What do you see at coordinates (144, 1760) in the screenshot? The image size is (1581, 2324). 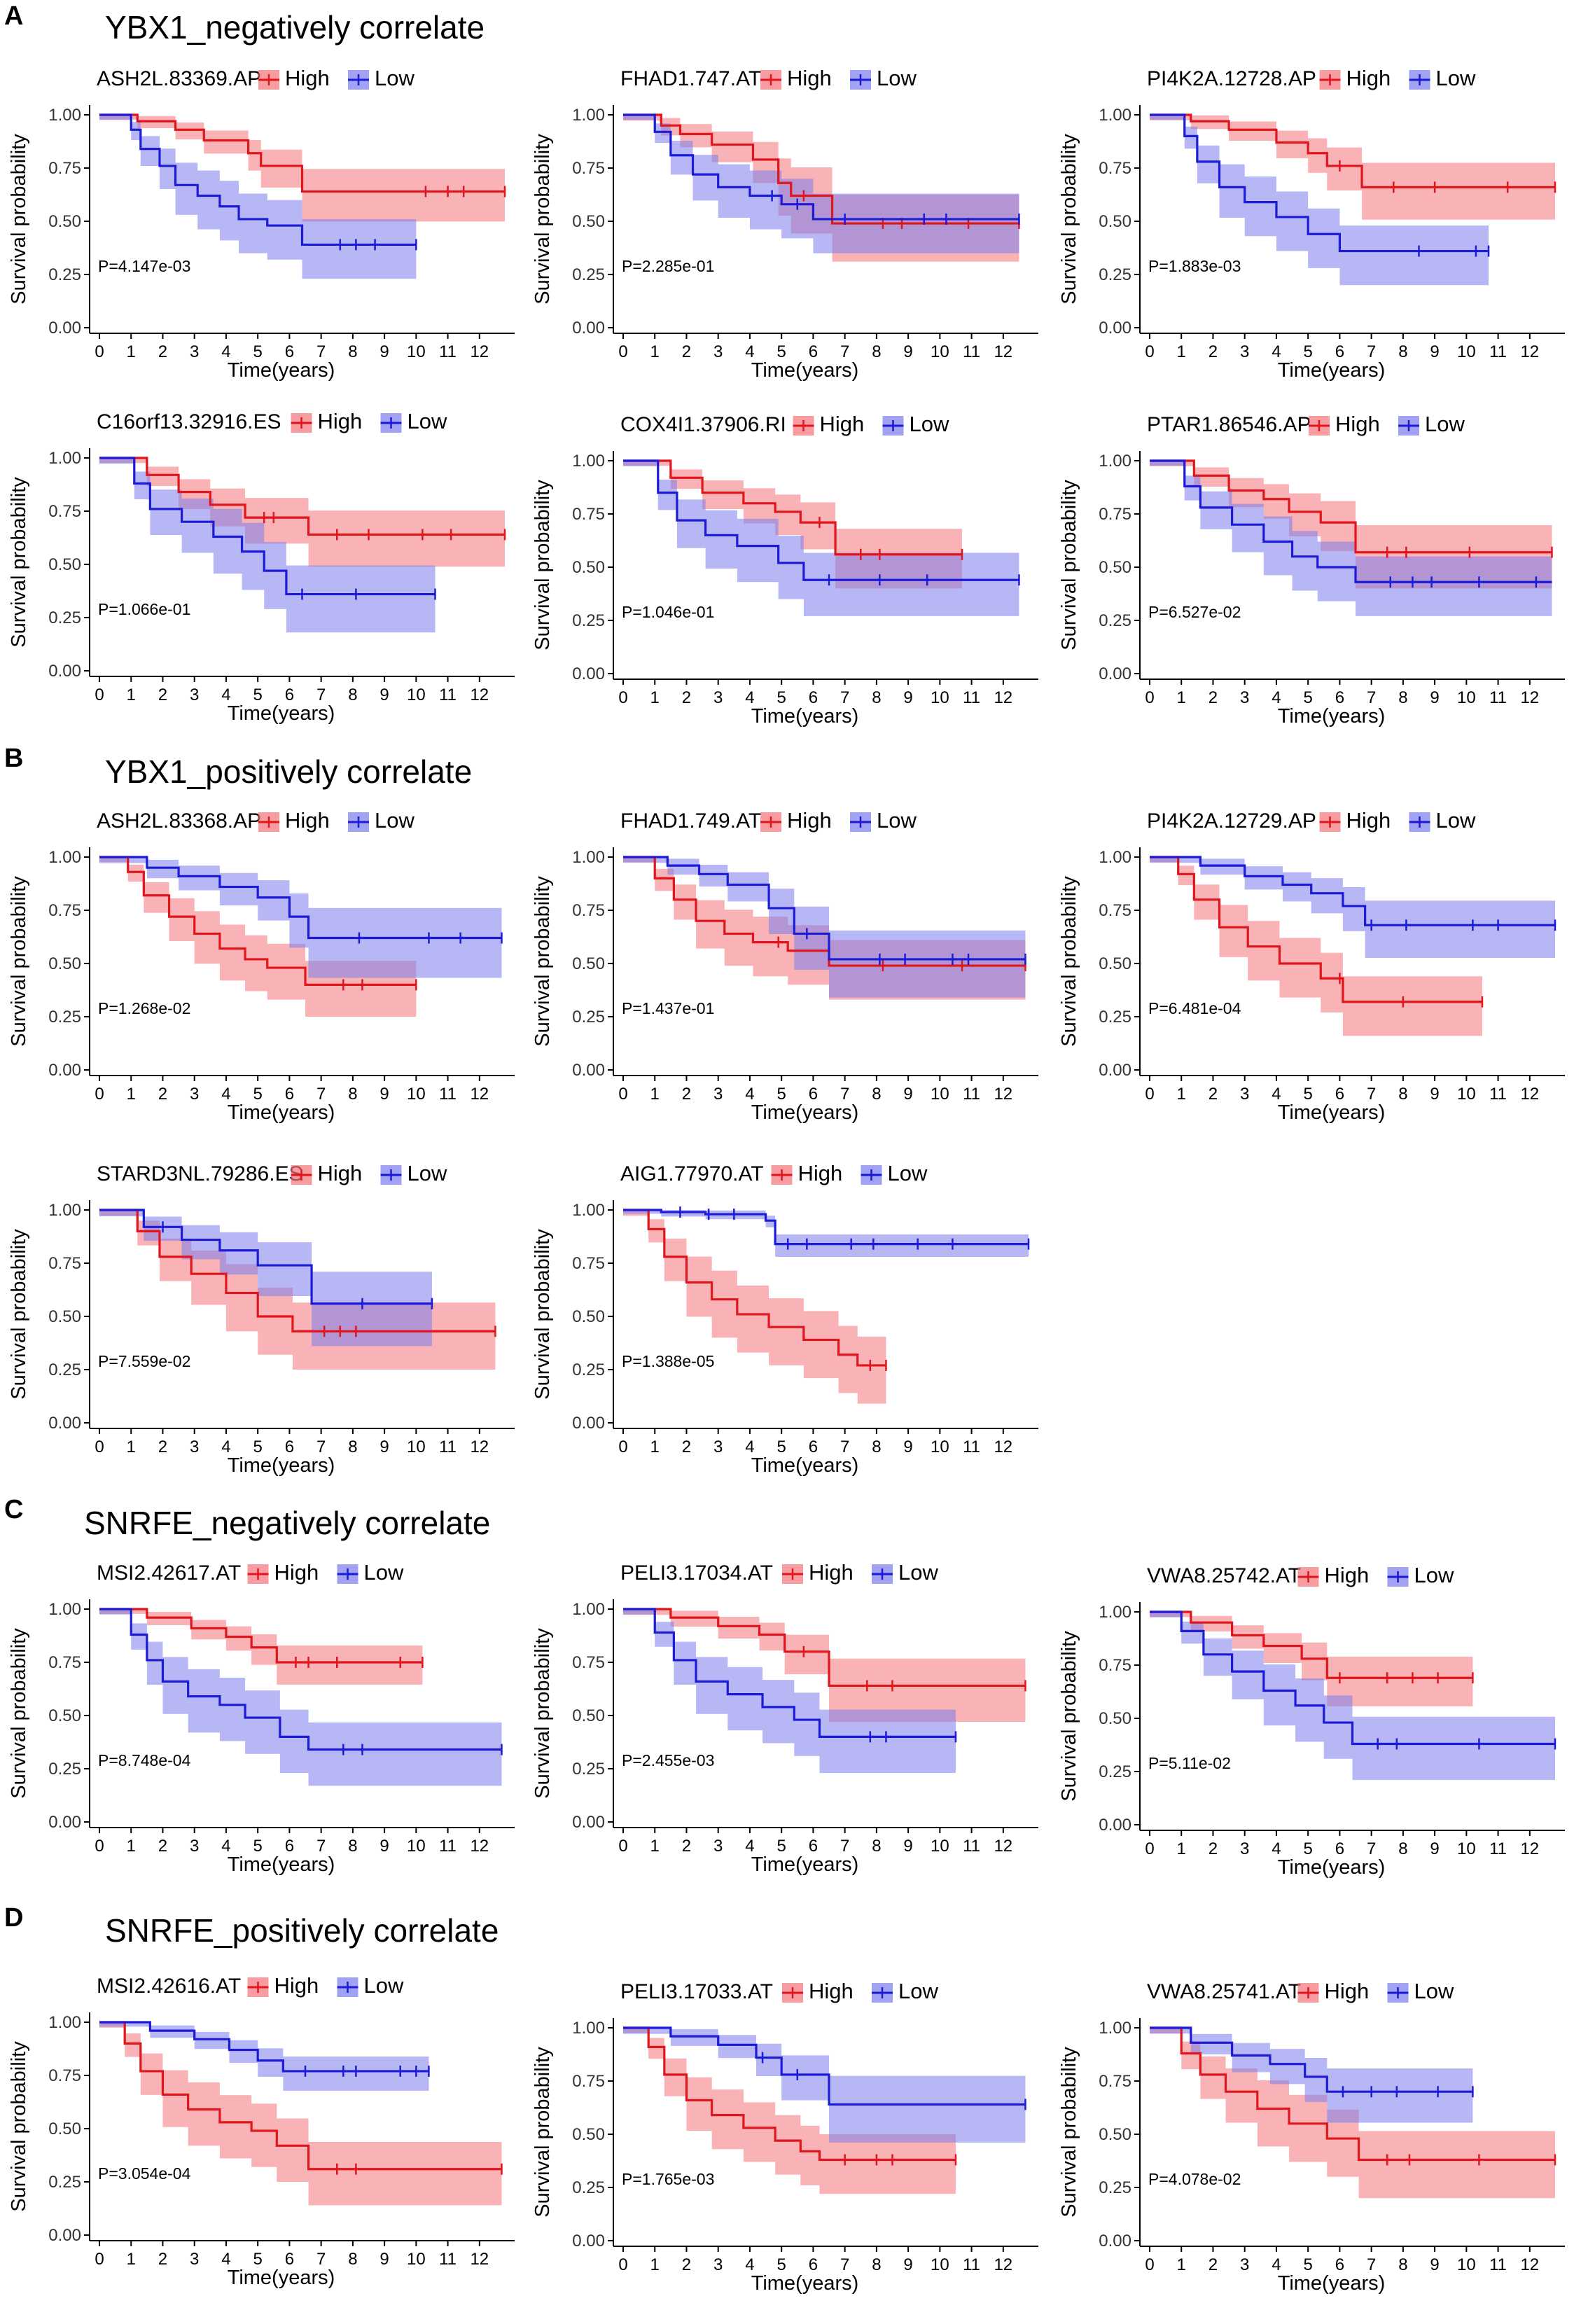 I see `p-value-label: P=8.748e-04` at bounding box center [144, 1760].